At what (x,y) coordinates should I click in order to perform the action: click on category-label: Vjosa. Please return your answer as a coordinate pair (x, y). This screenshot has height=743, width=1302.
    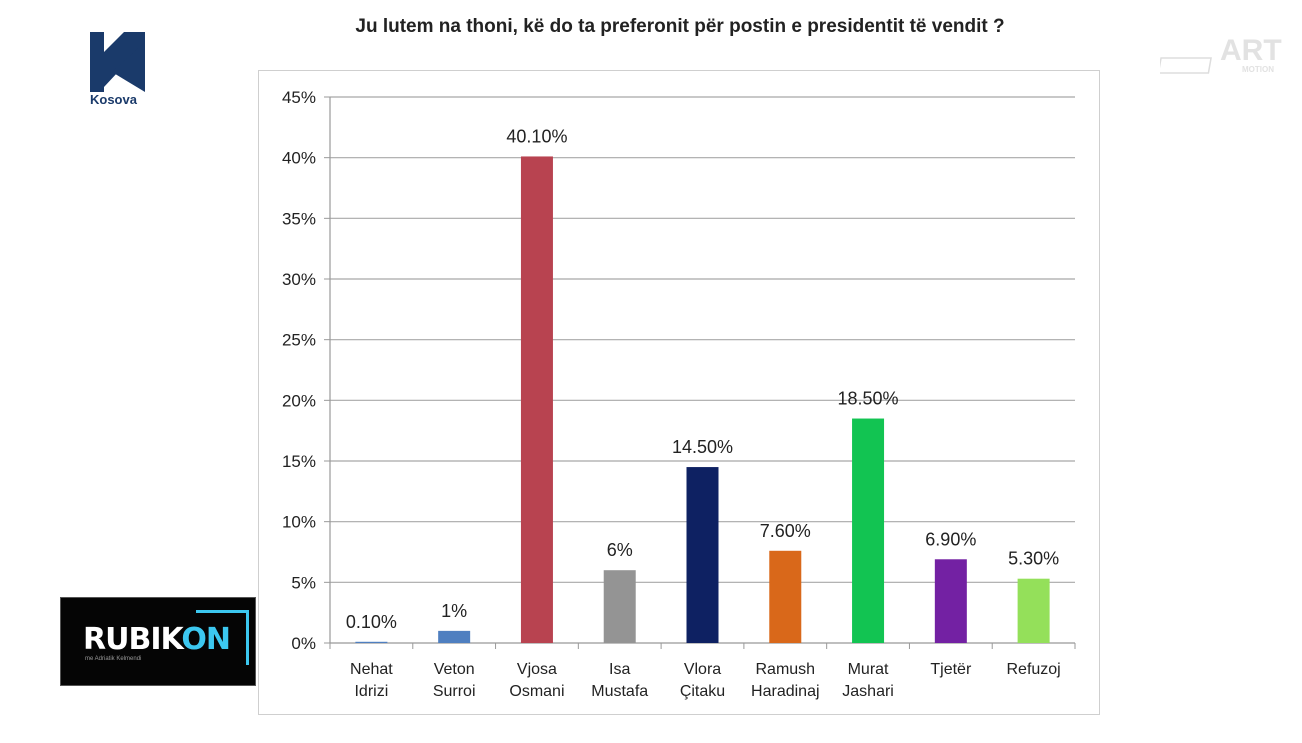
    Looking at the image, I should click on (537, 669).